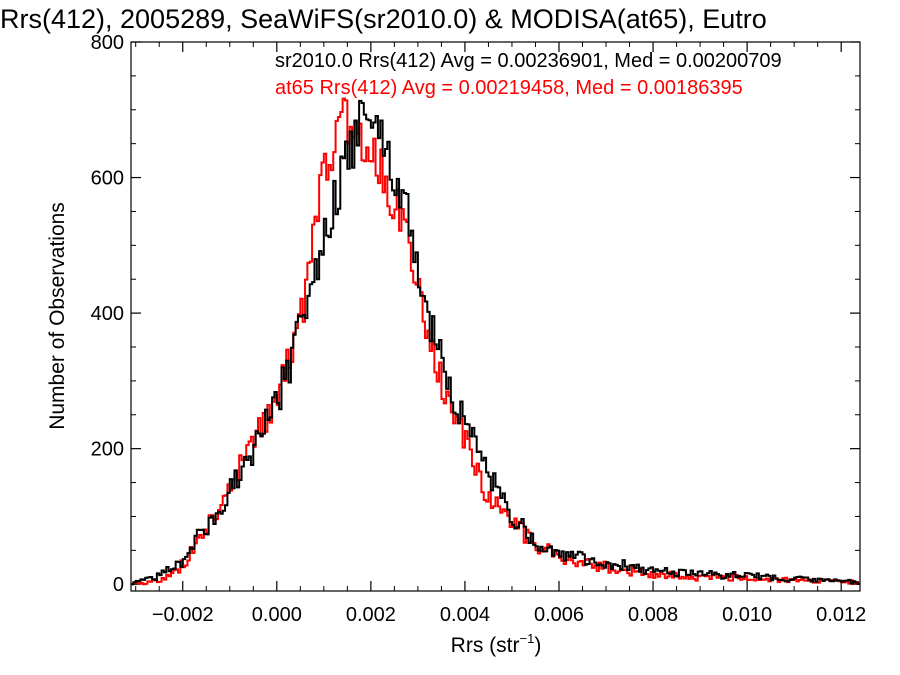  Describe the element at coordinates (537, 645) in the screenshot. I see `x-axis-label-close: )` at that location.